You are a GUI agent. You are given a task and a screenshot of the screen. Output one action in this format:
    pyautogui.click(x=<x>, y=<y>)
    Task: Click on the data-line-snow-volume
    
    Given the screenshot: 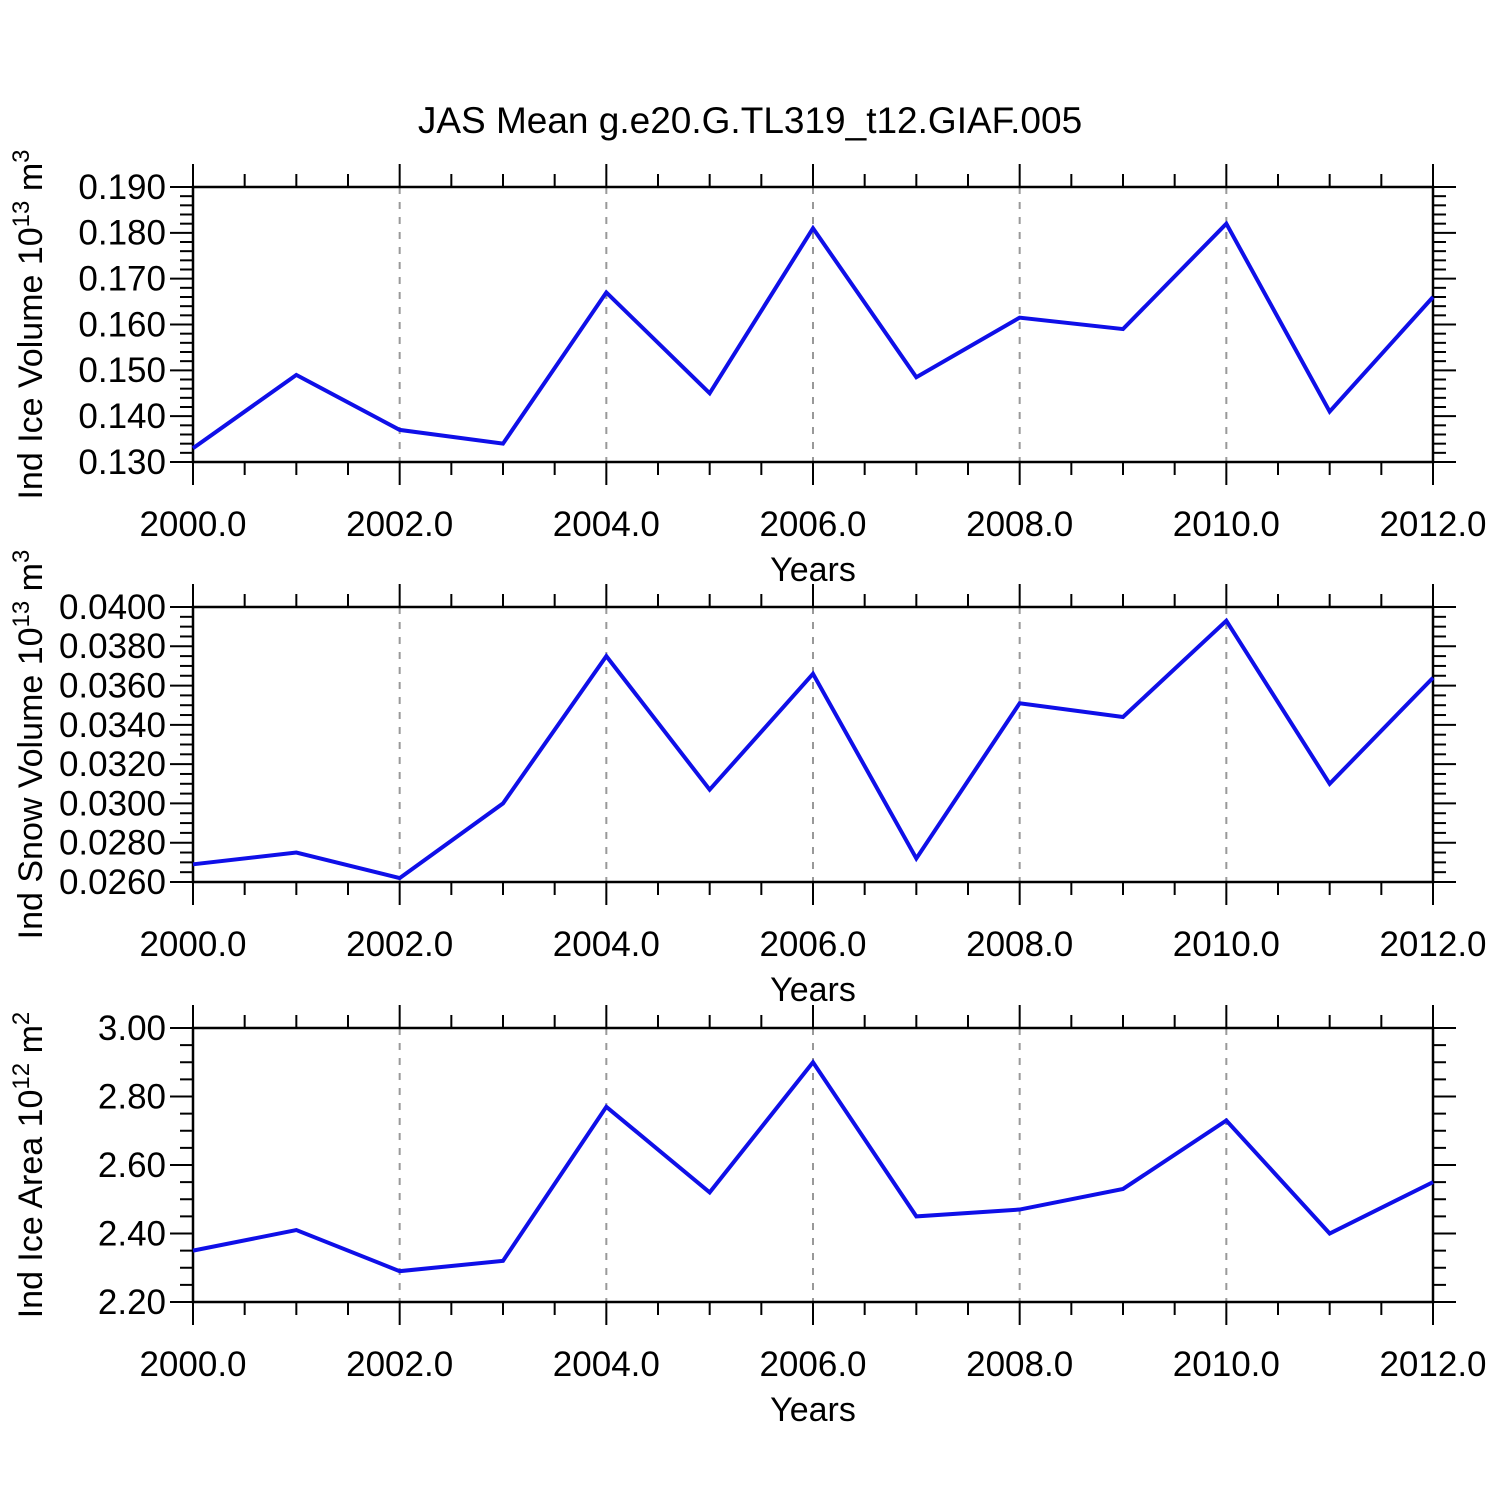 What is the action you would take?
    pyautogui.click(x=813, y=749)
    